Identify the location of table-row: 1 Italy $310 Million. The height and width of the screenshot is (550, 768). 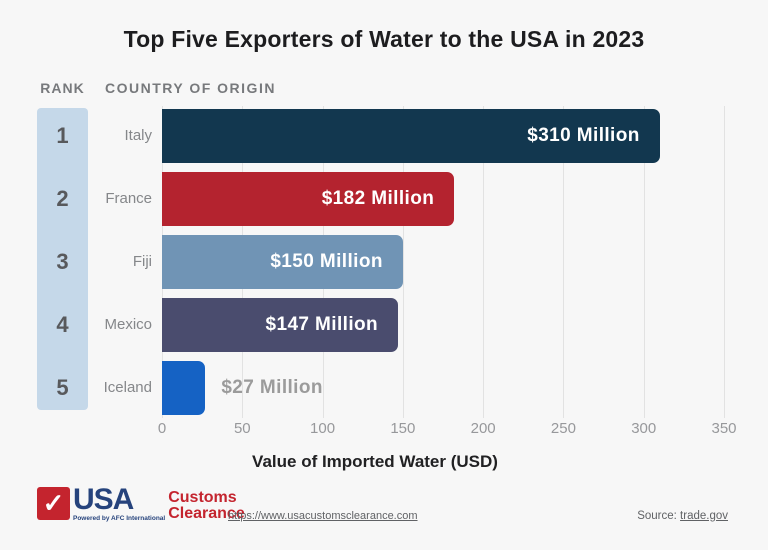
(384, 136).